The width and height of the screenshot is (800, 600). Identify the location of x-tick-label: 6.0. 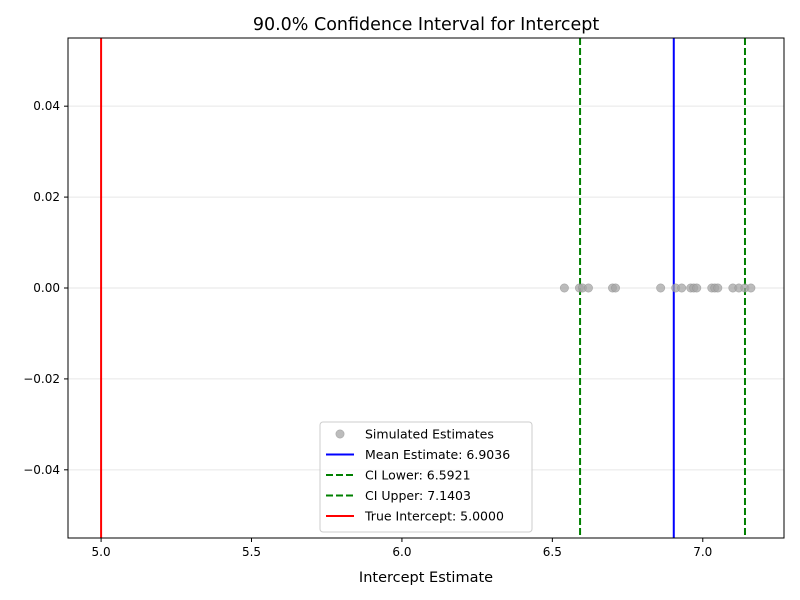
(401, 552).